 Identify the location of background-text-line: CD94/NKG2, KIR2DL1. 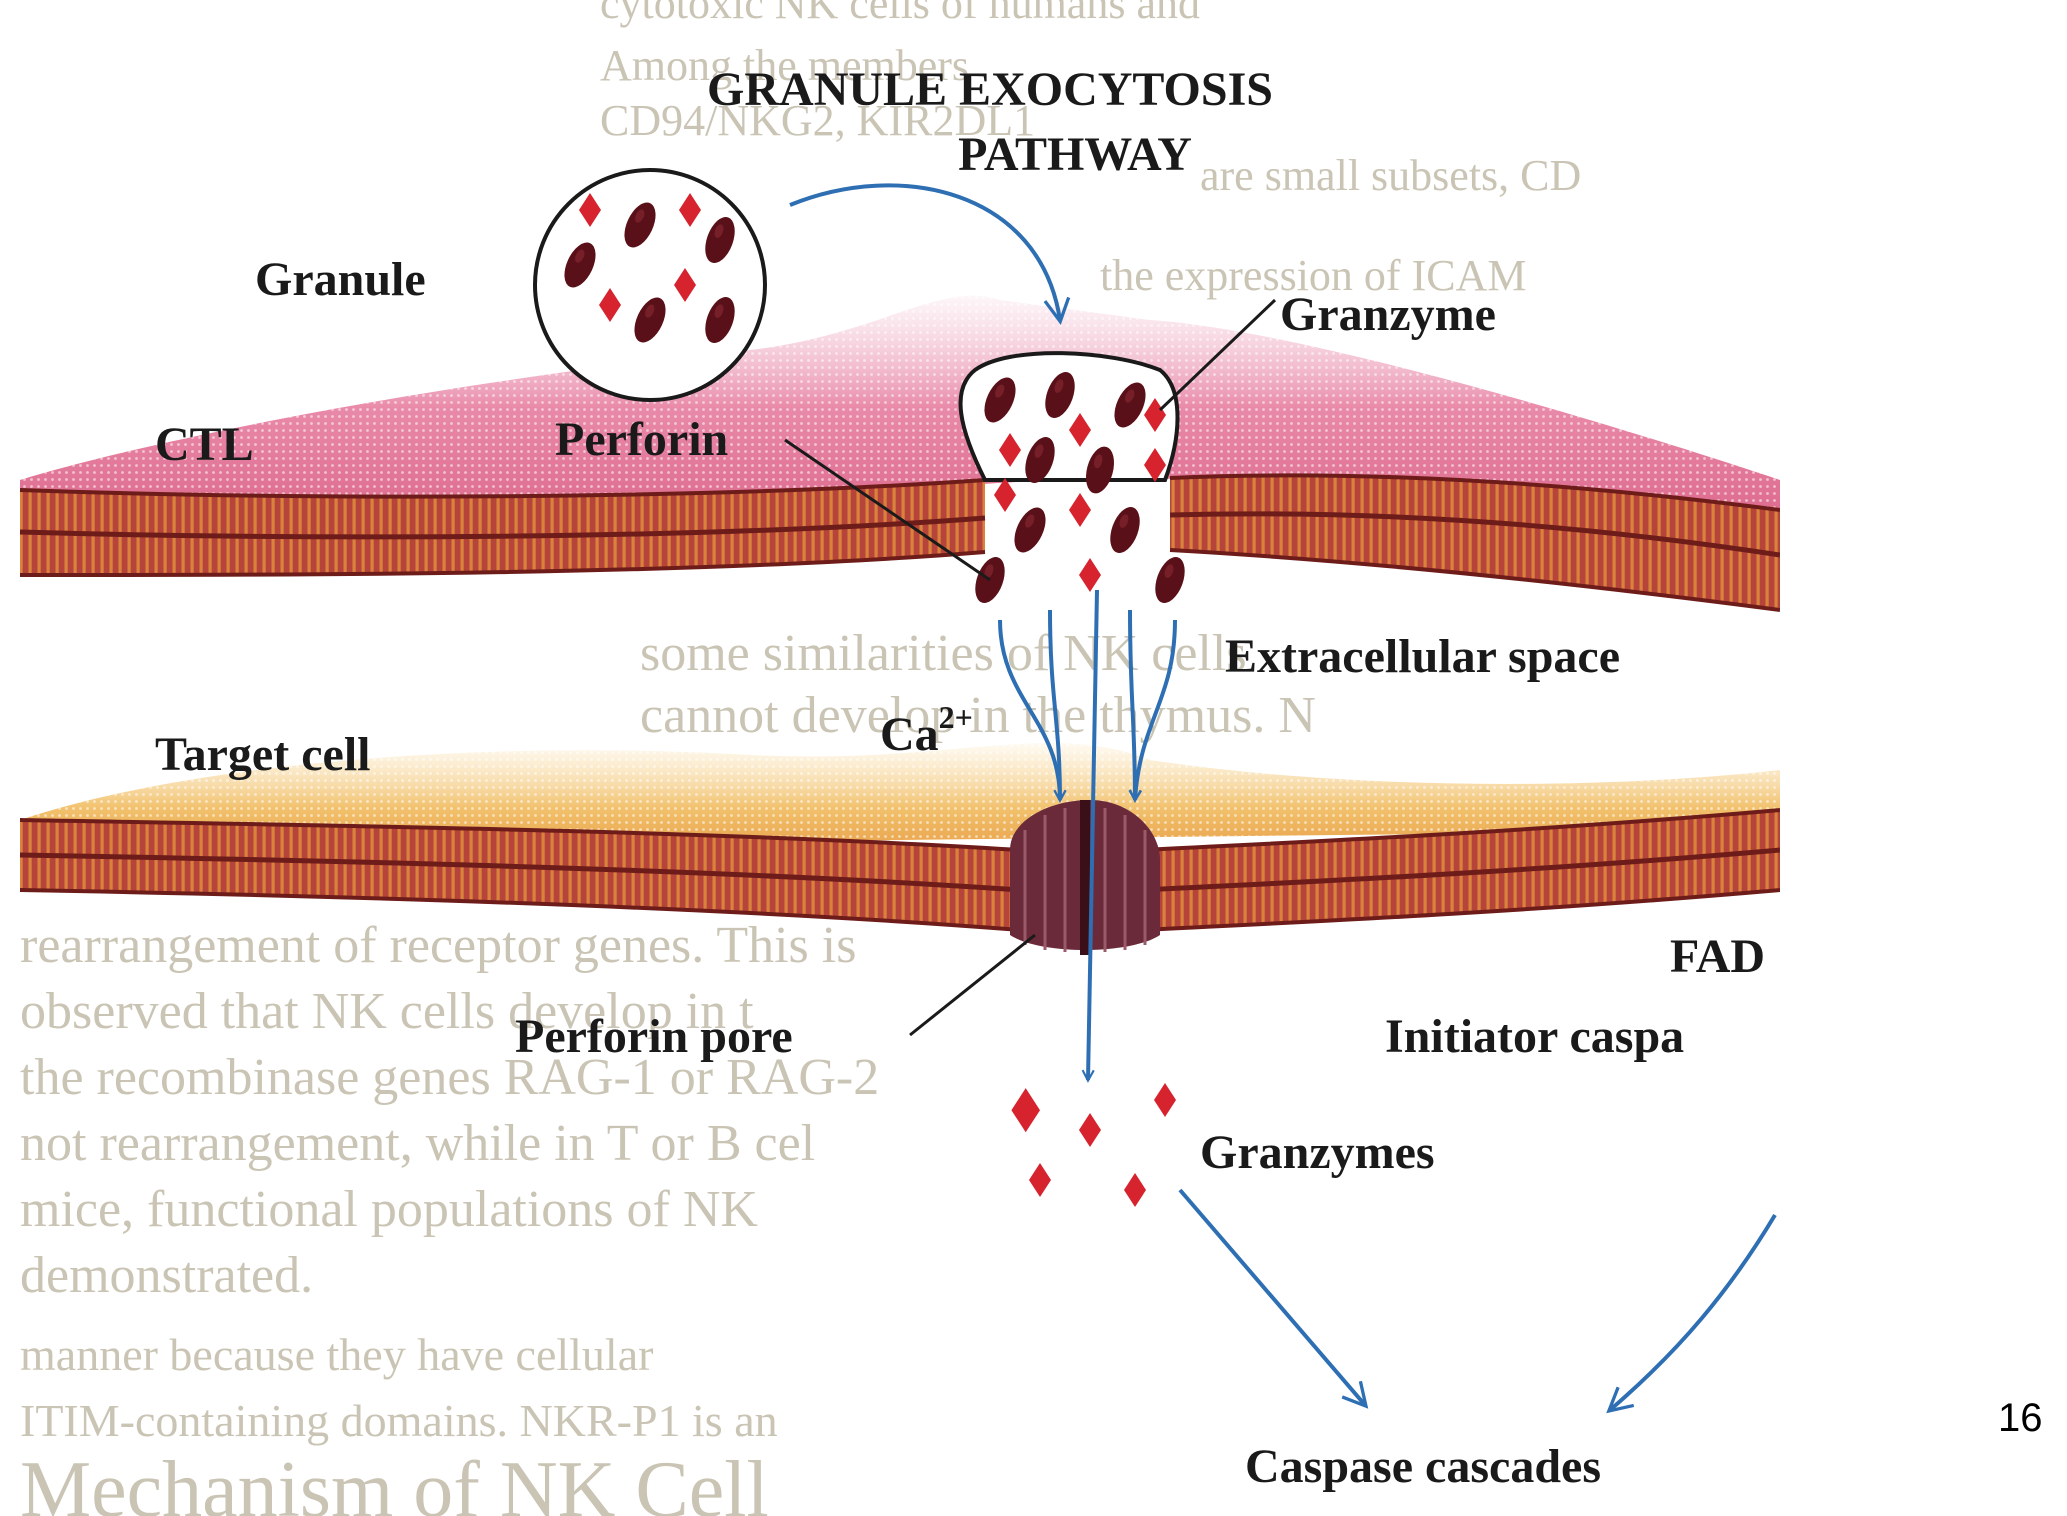
(817, 120).